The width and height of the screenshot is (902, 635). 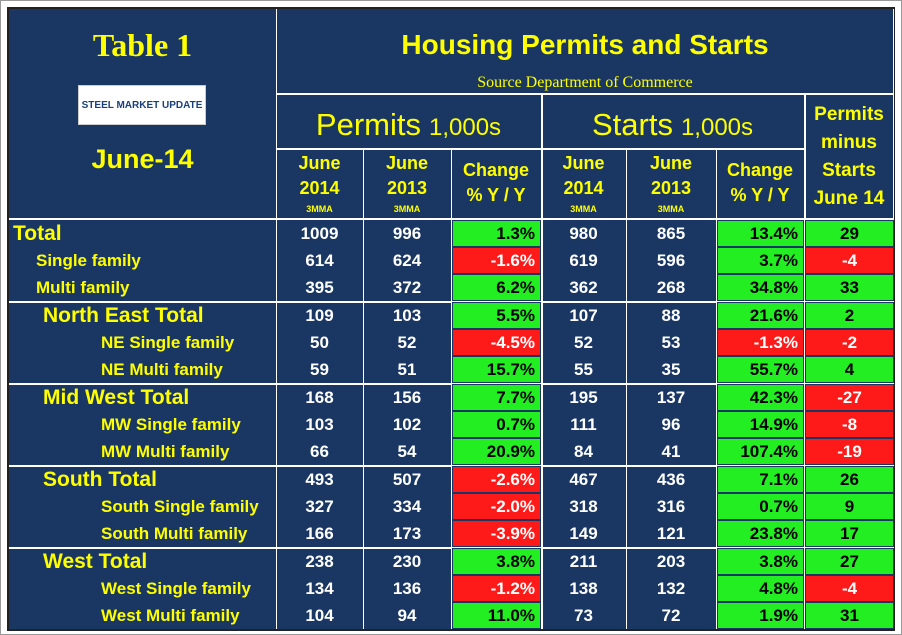 What do you see at coordinates (368, 124) in the screenshot?
I see `group-name: Permits` at bounding box center [368, 124].